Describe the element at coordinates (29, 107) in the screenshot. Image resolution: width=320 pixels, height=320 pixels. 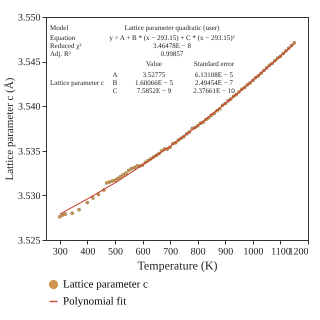
I see `y-tick-label: 3.540` at that location.